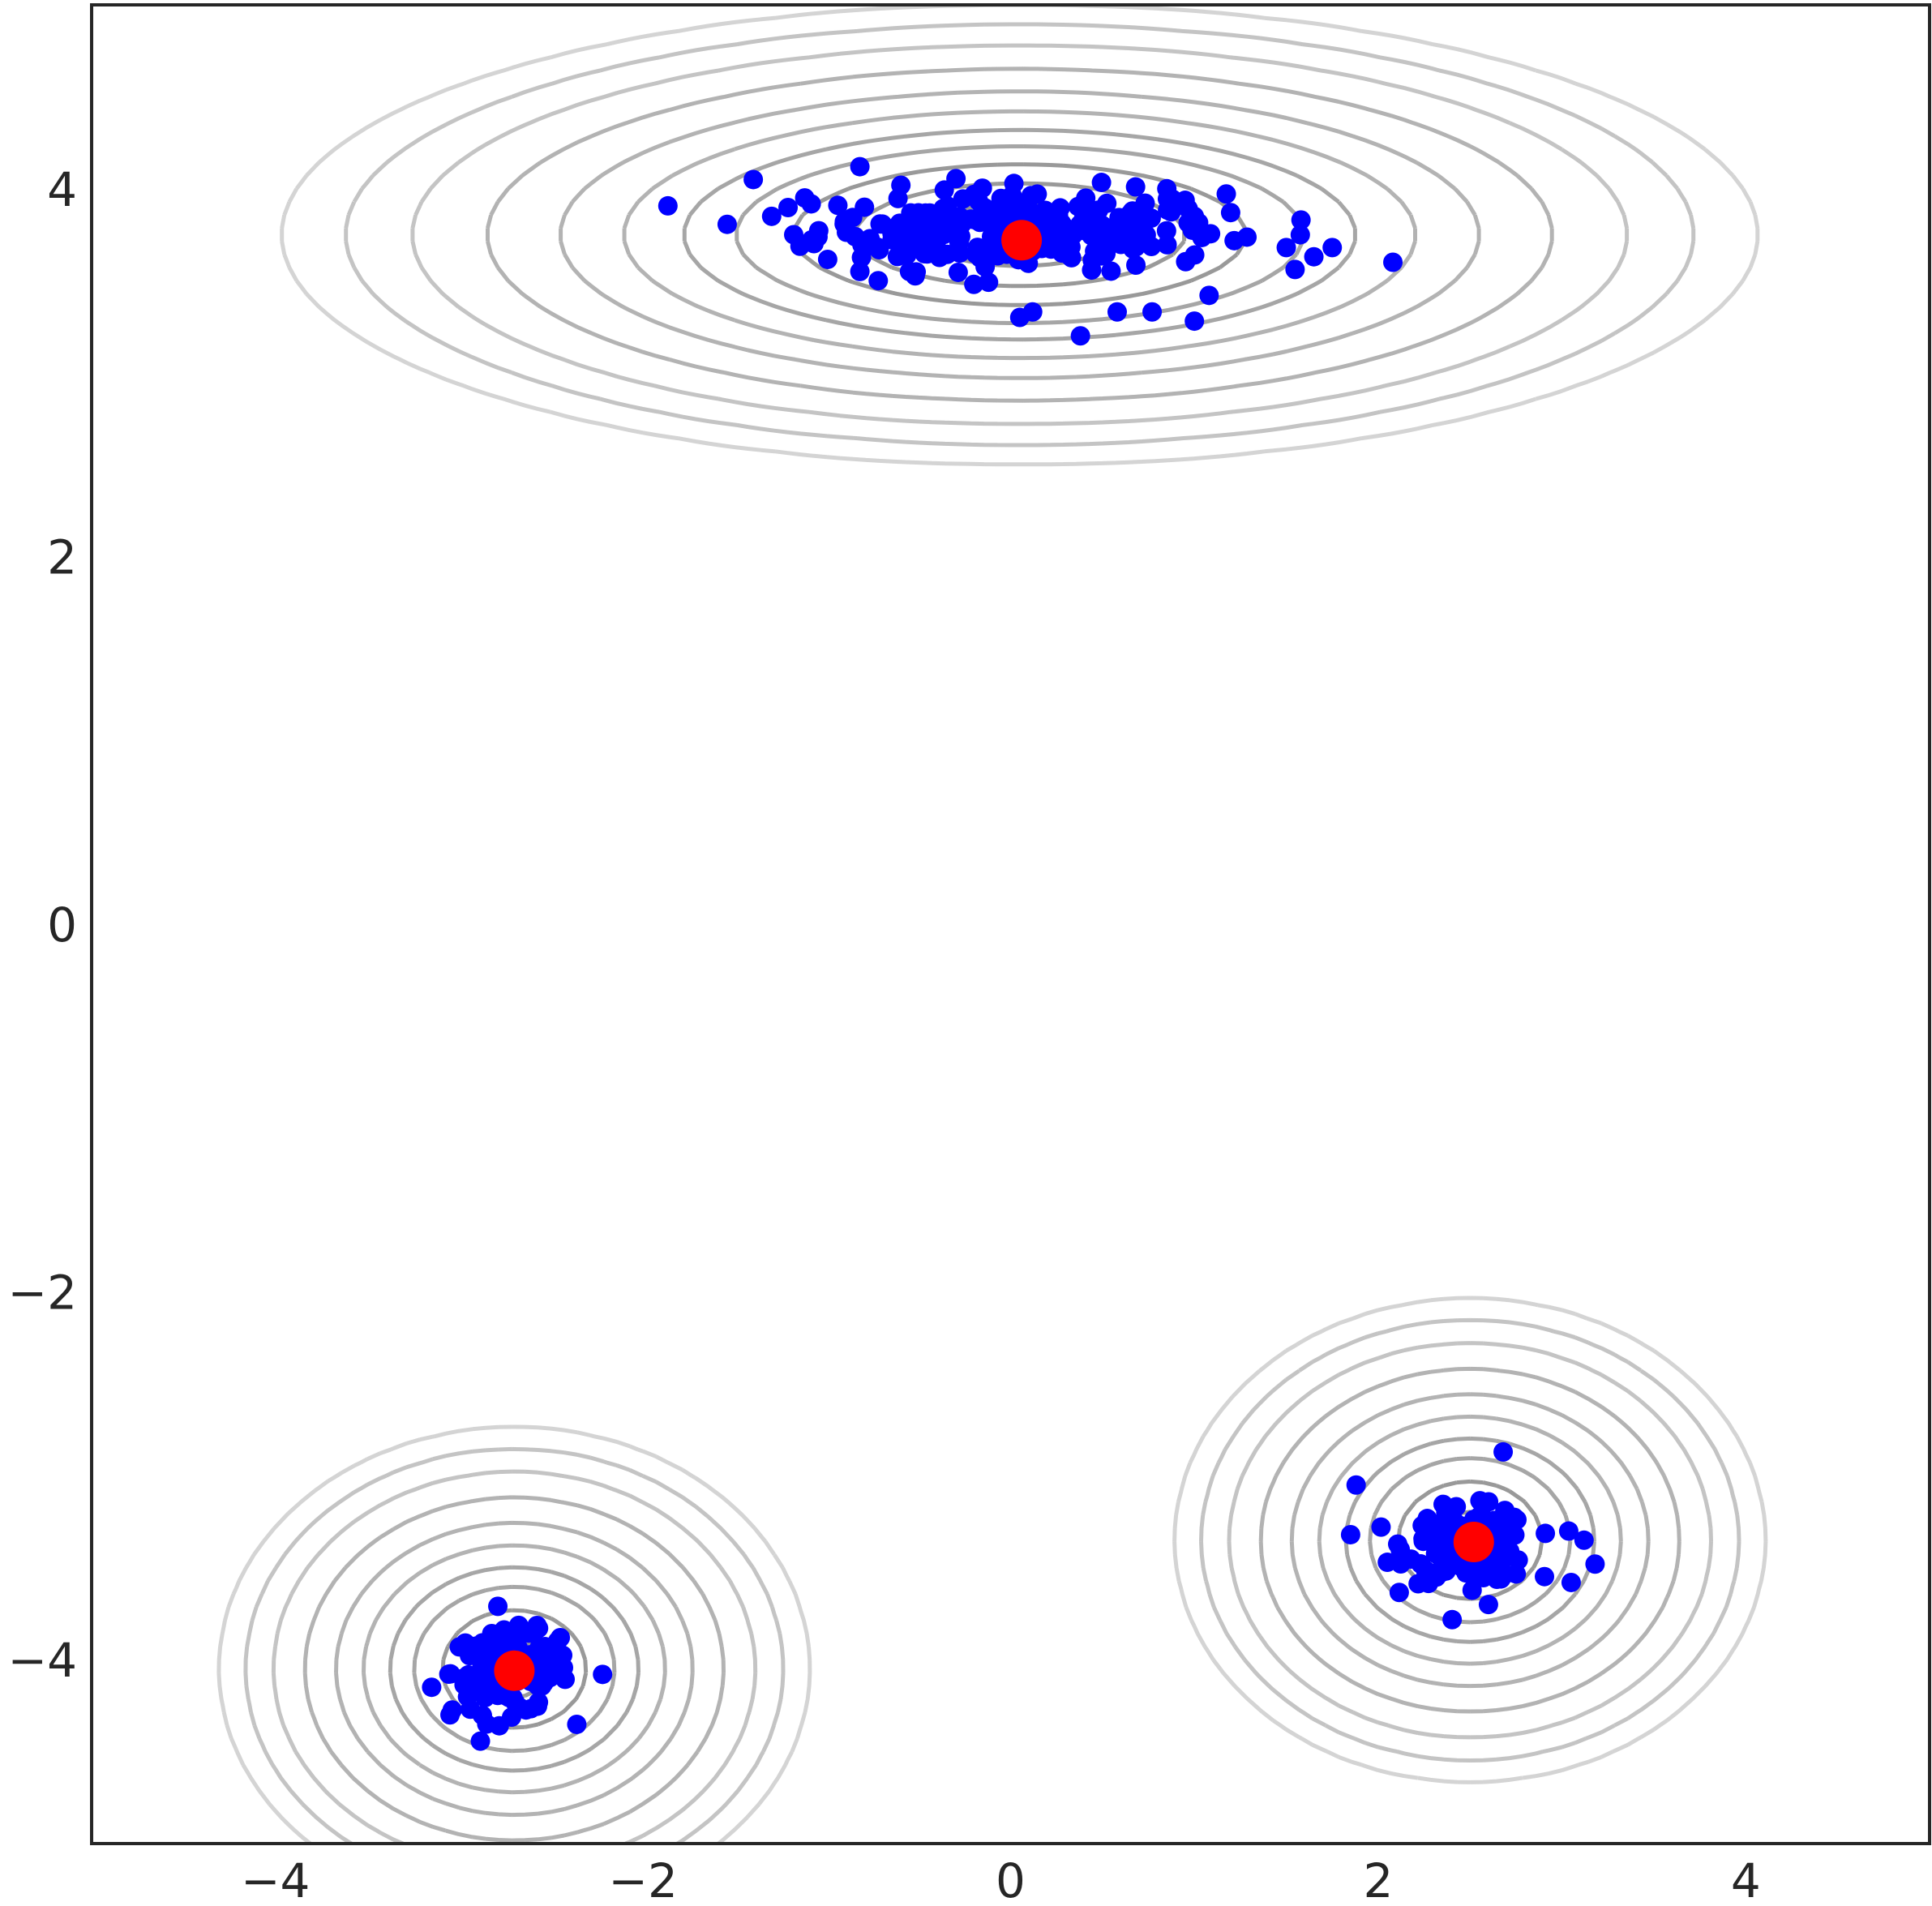 The height and width of the screenshot is (1906, 1932). What do you see at coordinates (1378, 1879) in the screenshot?
I see `x-tick-label: 2` at bounding box center [1378, 1879].